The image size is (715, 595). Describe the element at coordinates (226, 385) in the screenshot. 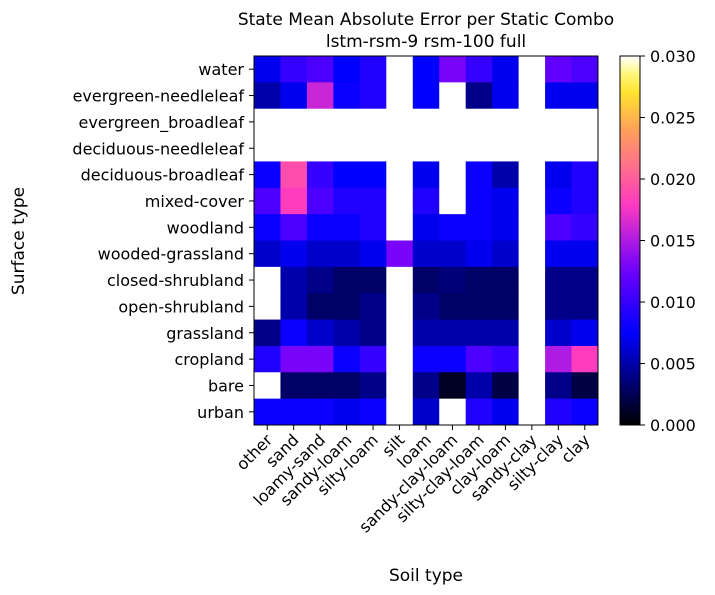

I see `y-tick-label: bare` at that location.